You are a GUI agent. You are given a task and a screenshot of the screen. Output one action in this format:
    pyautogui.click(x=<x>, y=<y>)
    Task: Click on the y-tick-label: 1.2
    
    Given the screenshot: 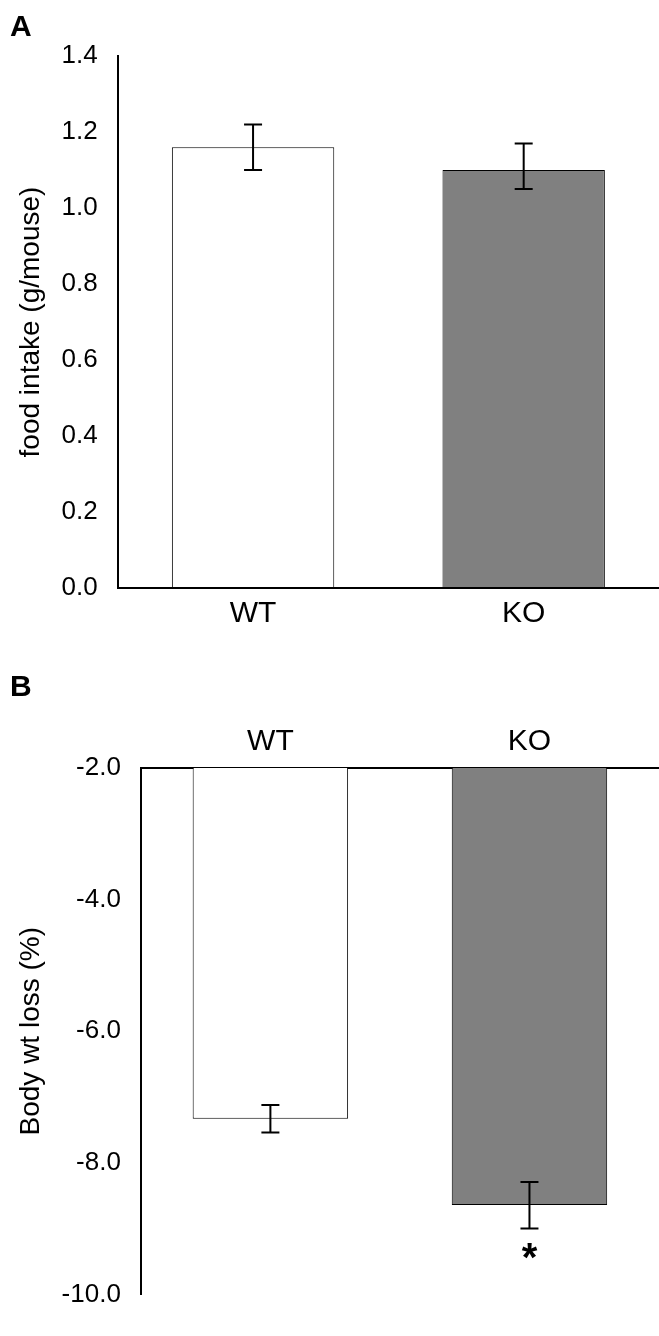 What is the action you would take?
    pyautogui.click(x=79, y=130)
    